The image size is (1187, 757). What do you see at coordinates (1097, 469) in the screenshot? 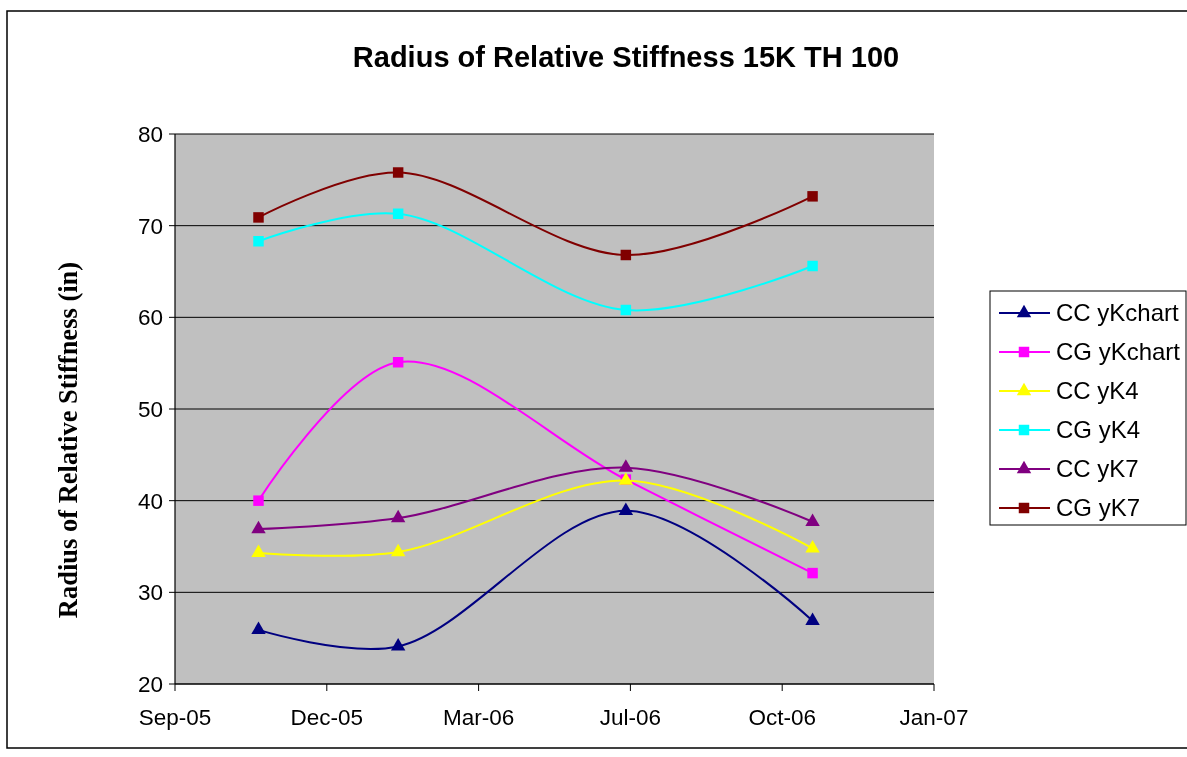
I see `legend-label: CC yK7` at bounding box center [1097, 469].